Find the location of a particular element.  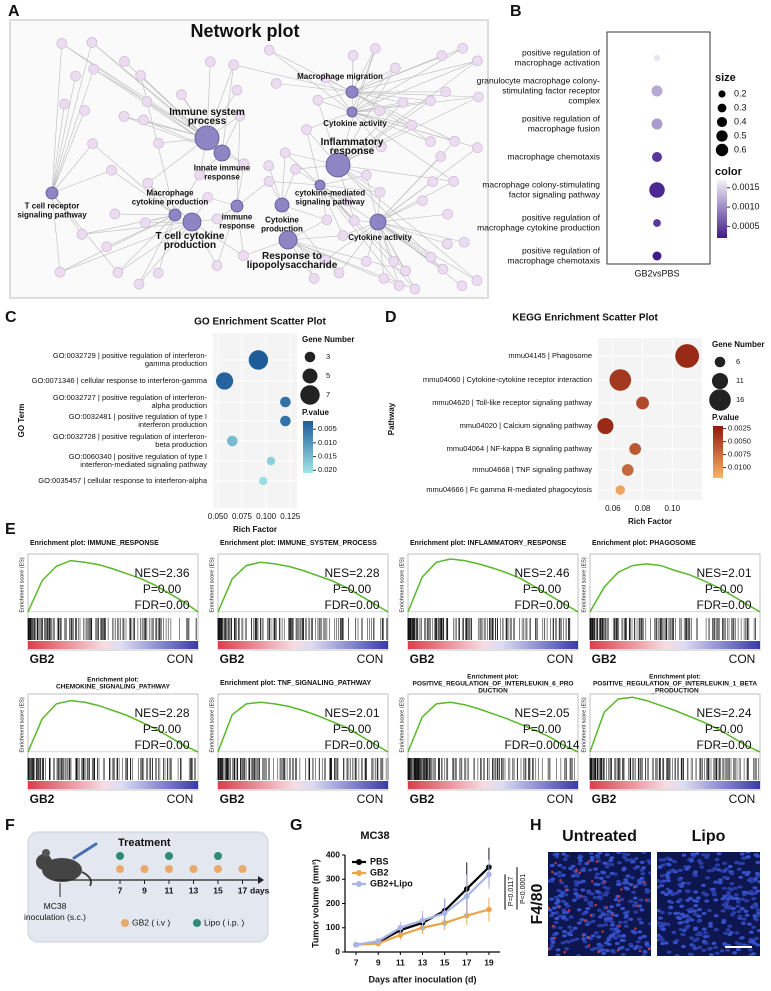

day-label: 11 is located at coordinates (169, 890).